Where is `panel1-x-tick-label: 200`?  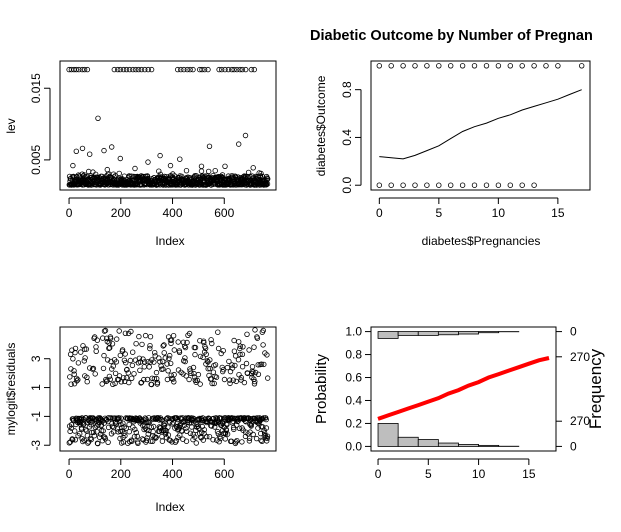 panel1-x-tick-label: 200 is located at coordinates (121, 213).